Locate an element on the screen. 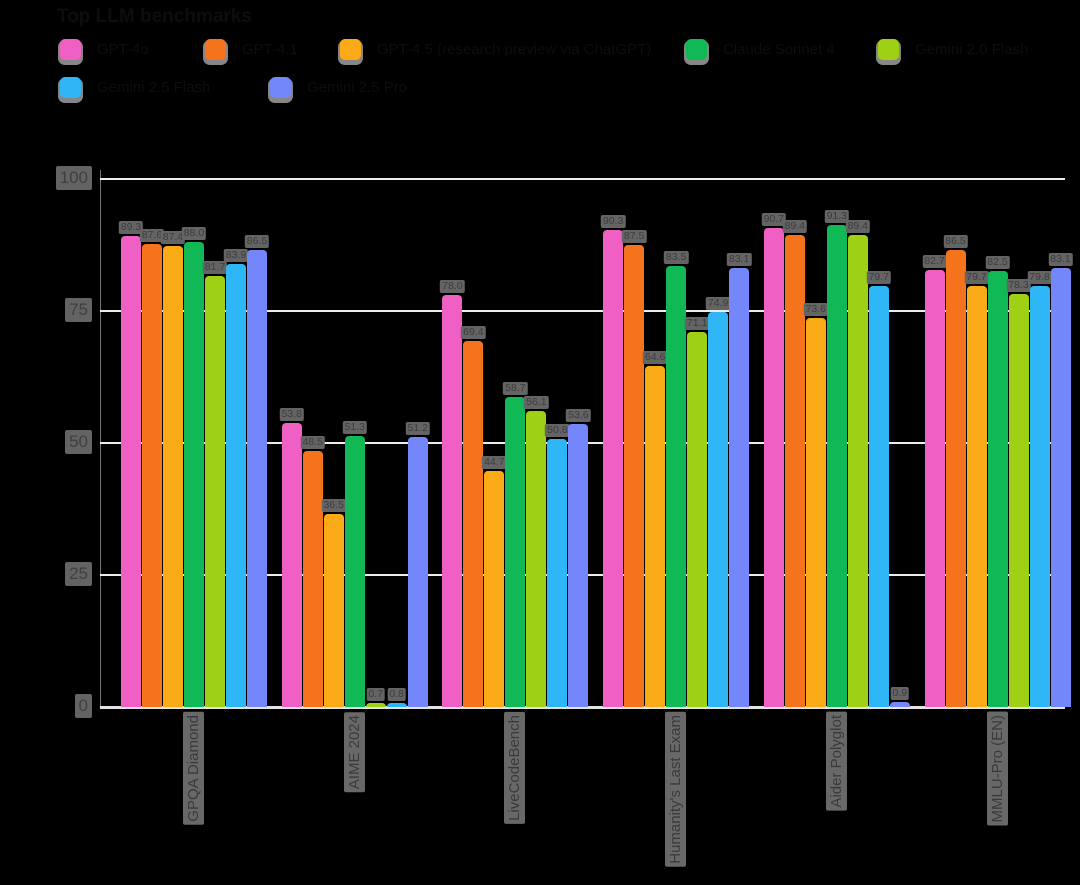 This screenshot has width=1080, height=885. bar: 64.6 is located at coordinates (655, 528).